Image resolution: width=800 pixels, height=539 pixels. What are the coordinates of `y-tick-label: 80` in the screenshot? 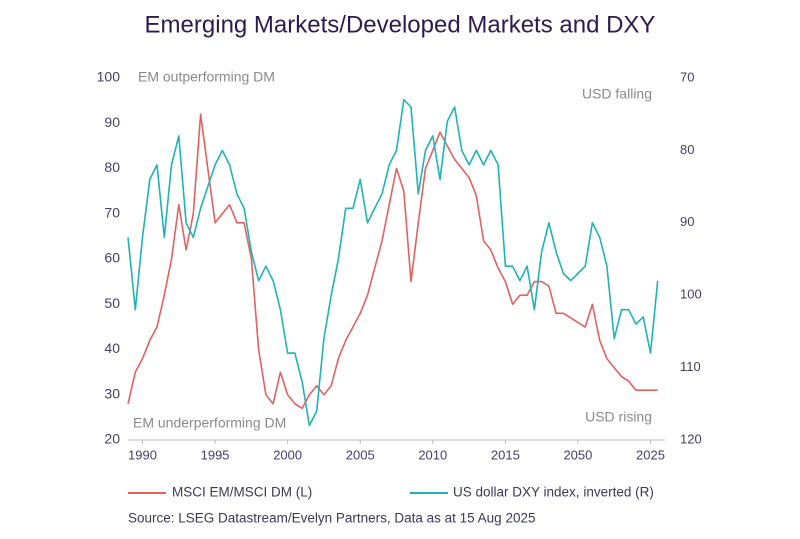 It's located at (112, 167).